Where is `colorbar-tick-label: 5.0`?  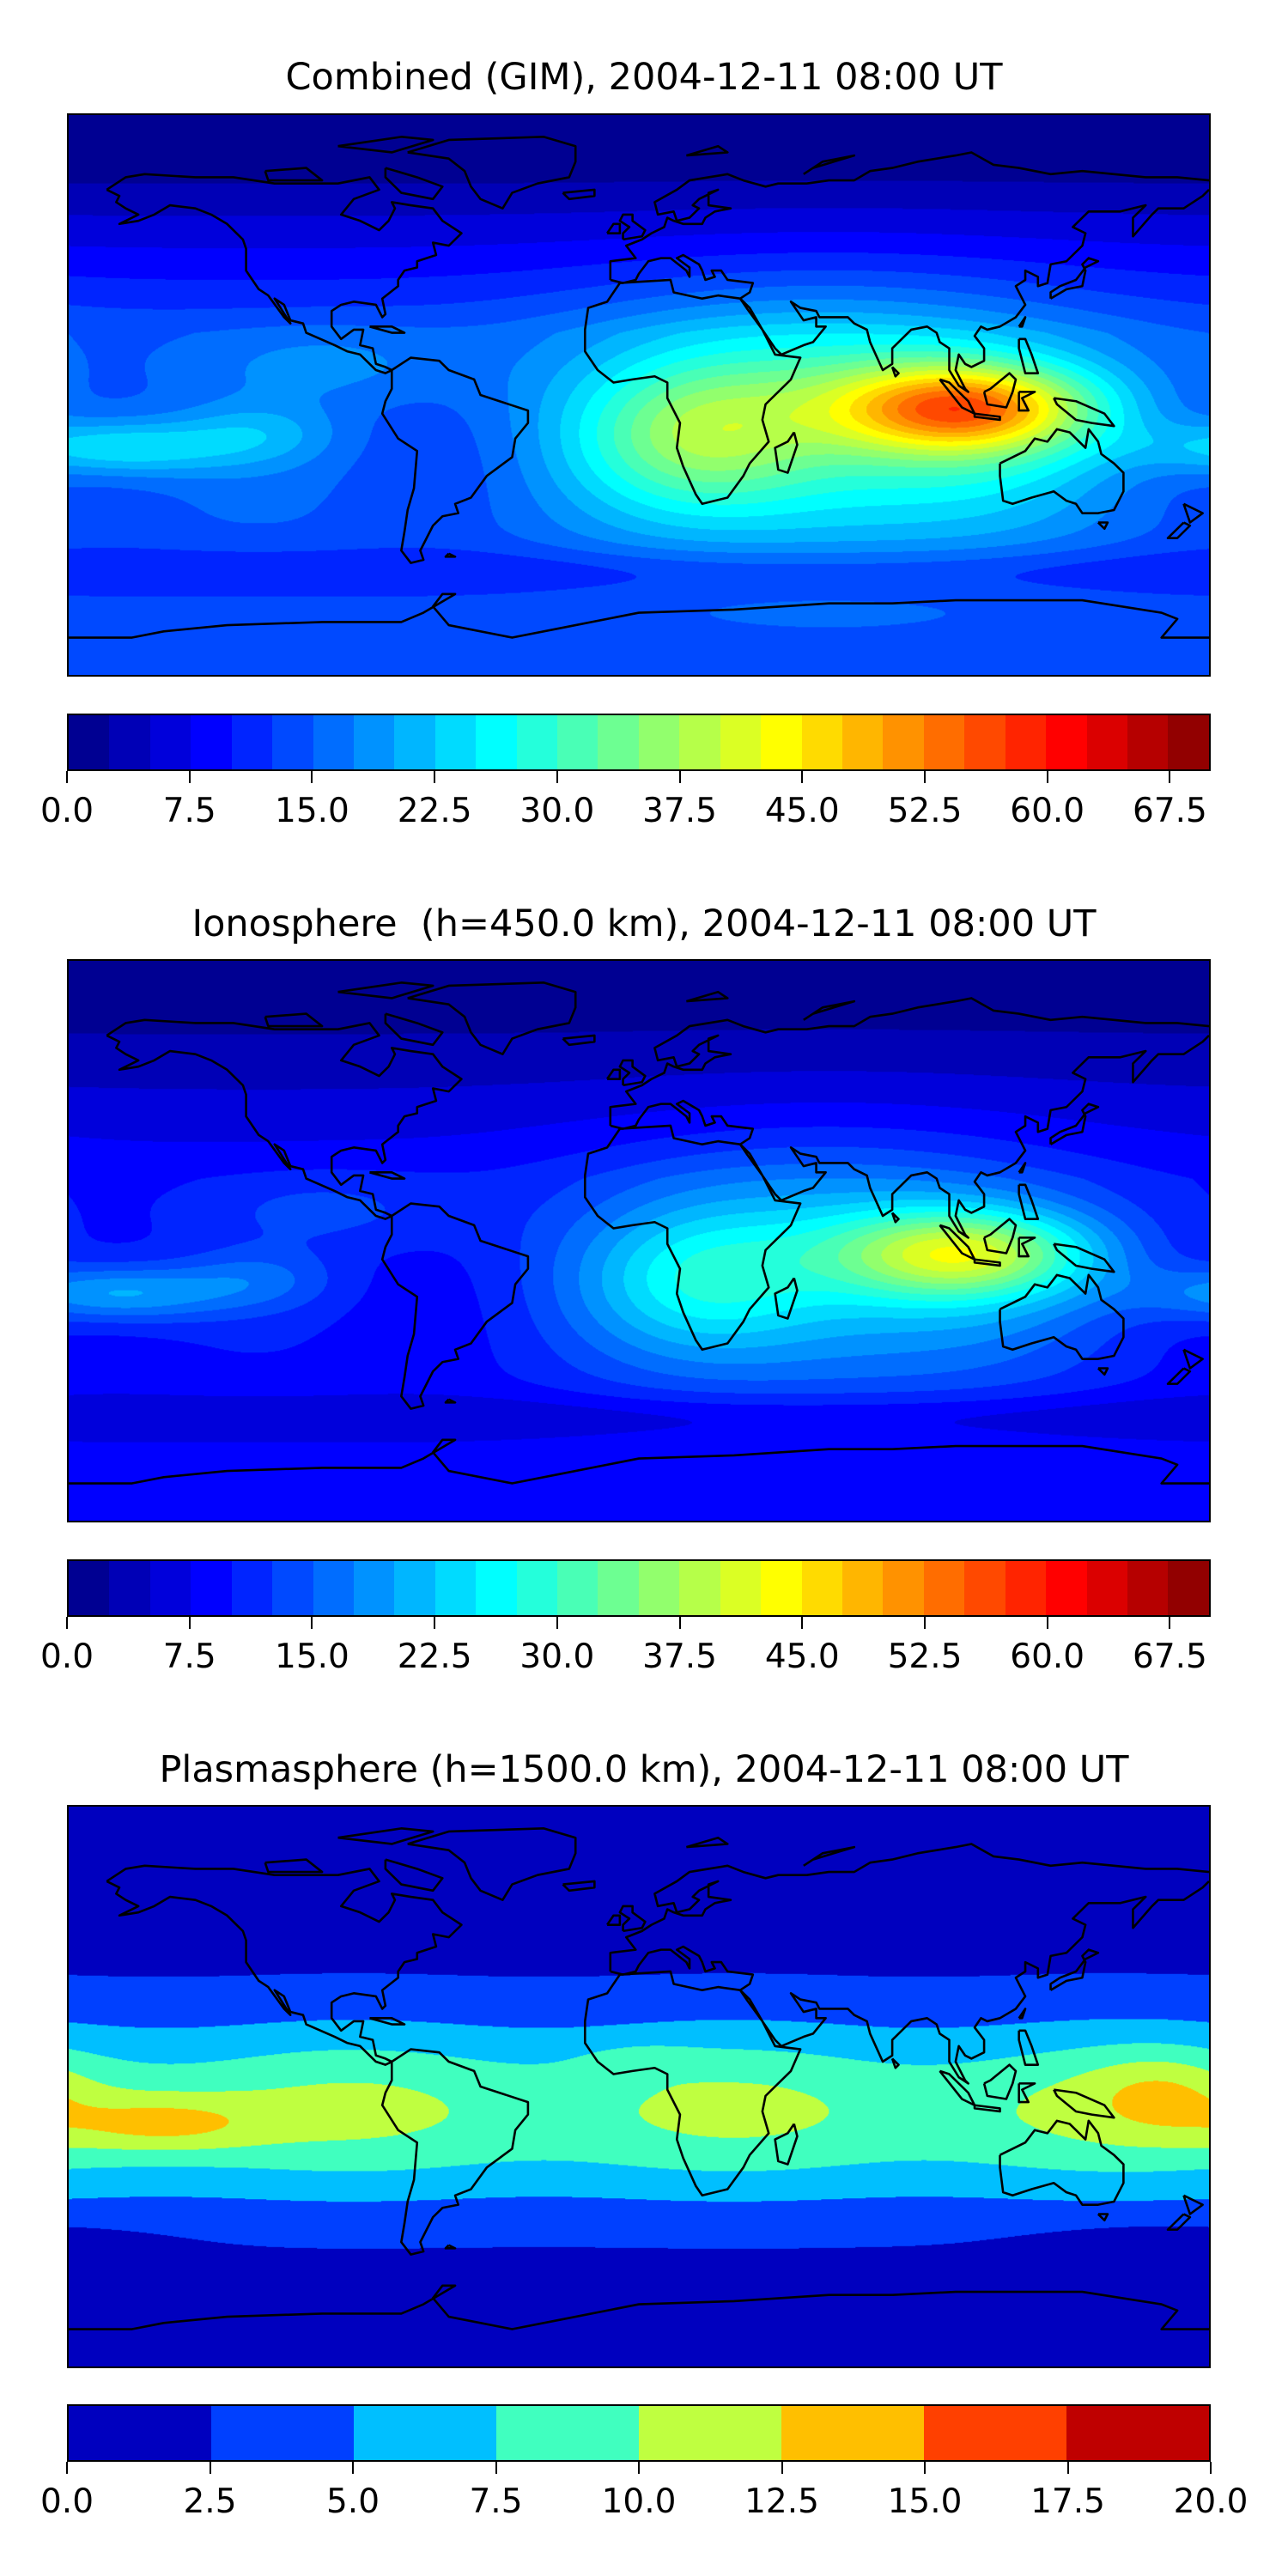 colorbar-tick-label: 5.0 is located at coordinates (353, 2501).